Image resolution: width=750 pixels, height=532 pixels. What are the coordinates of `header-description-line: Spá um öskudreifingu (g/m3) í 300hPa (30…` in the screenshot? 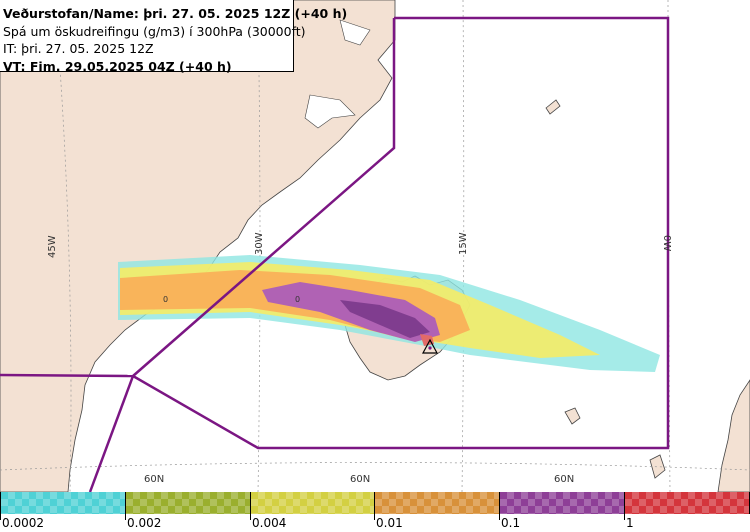 It's located at (154, 31).